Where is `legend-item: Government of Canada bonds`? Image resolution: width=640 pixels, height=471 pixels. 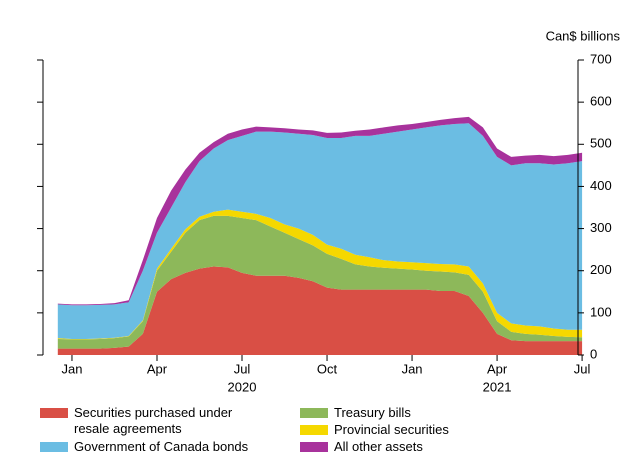
legend-item: Government of Canada bonds is located at coordinates (167, 447).